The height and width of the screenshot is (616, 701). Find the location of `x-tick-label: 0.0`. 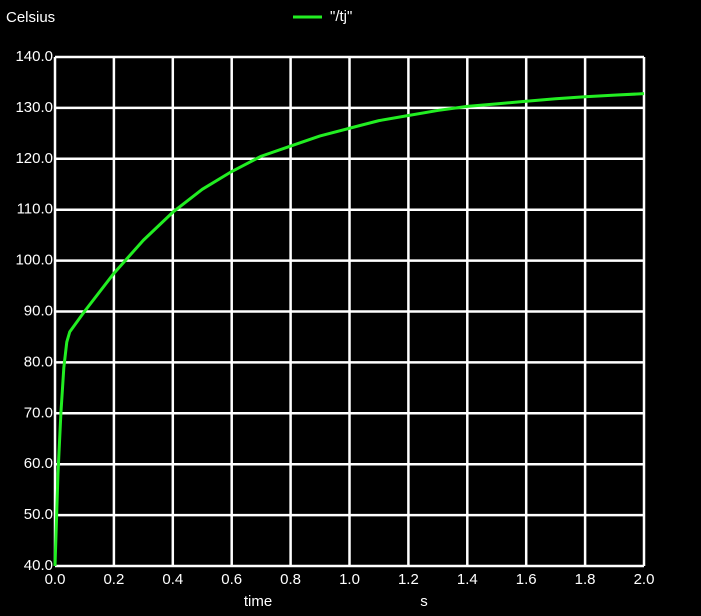

x-tick-label: 0.0 is located at coordinates (55, 579).